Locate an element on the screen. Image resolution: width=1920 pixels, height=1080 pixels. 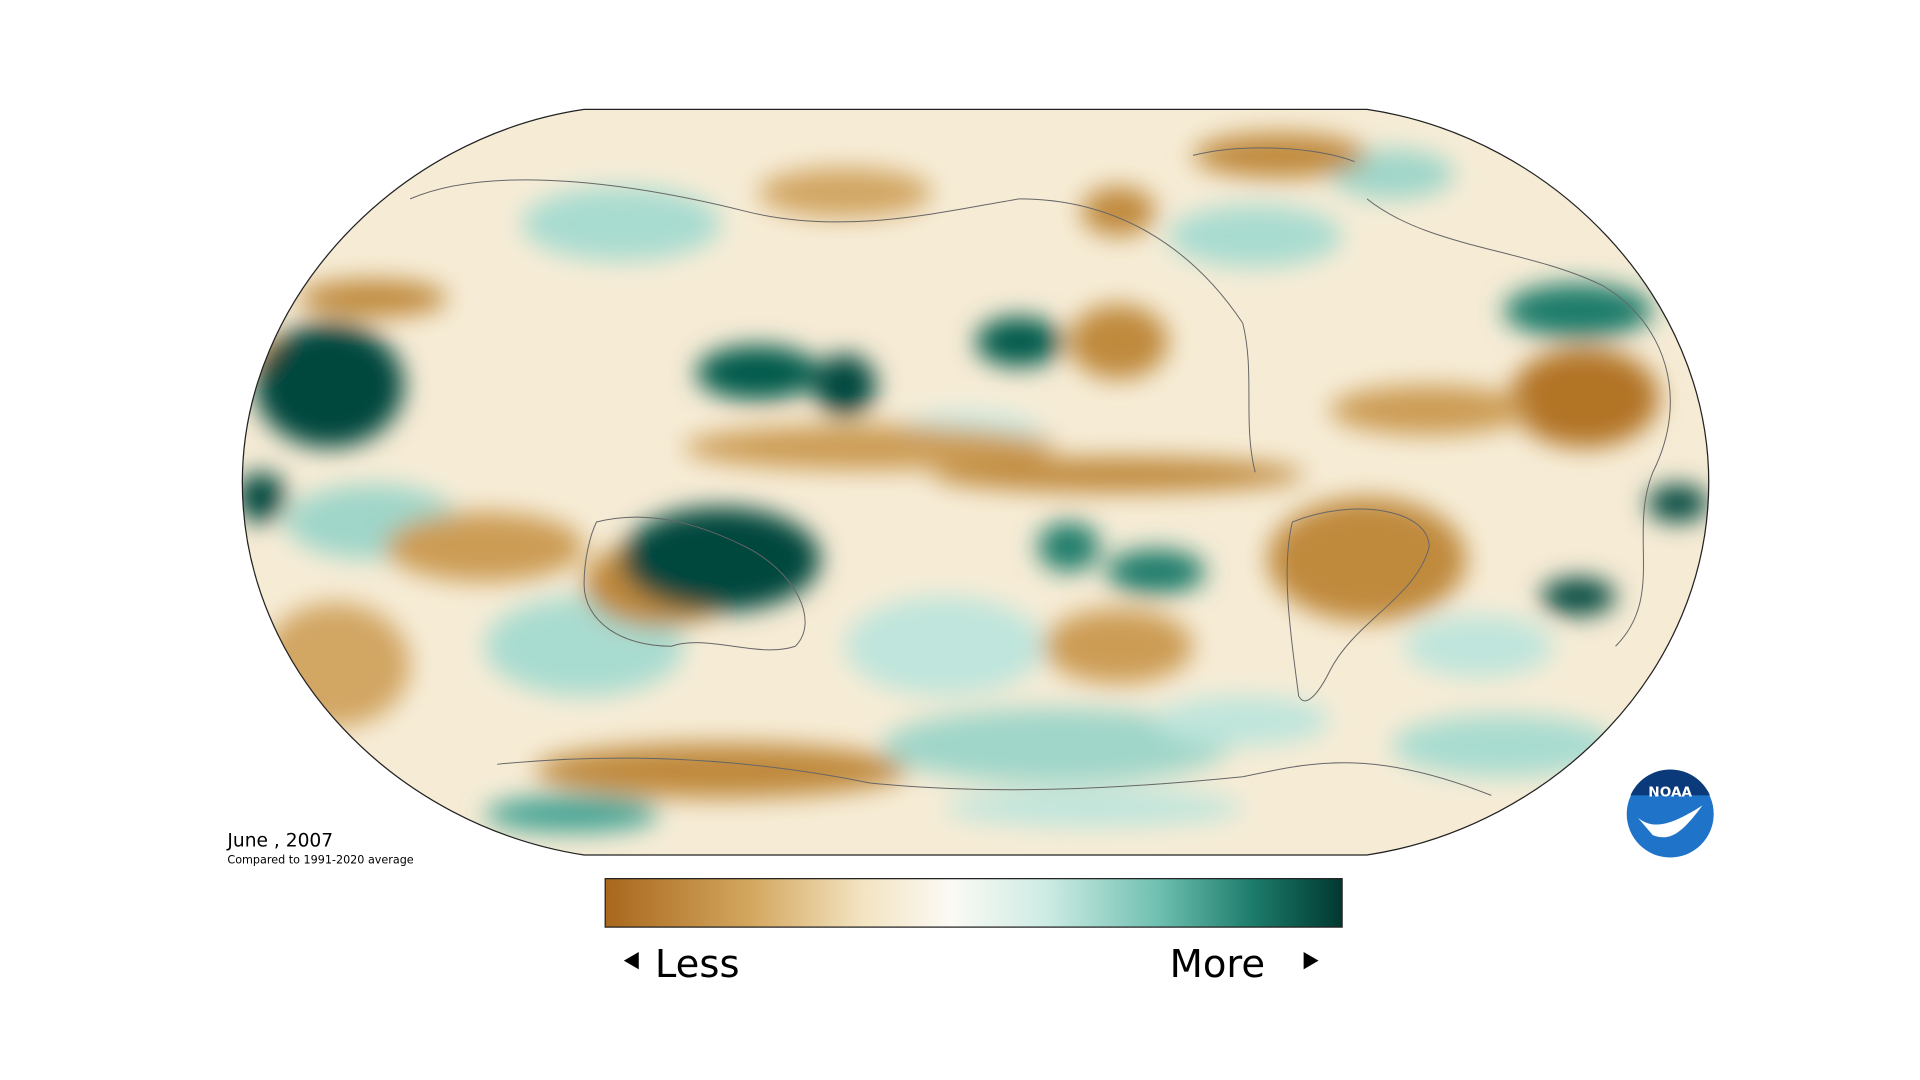
map-subtitle: Compared to 1991-2020 average is located at coordinates (320, 860).